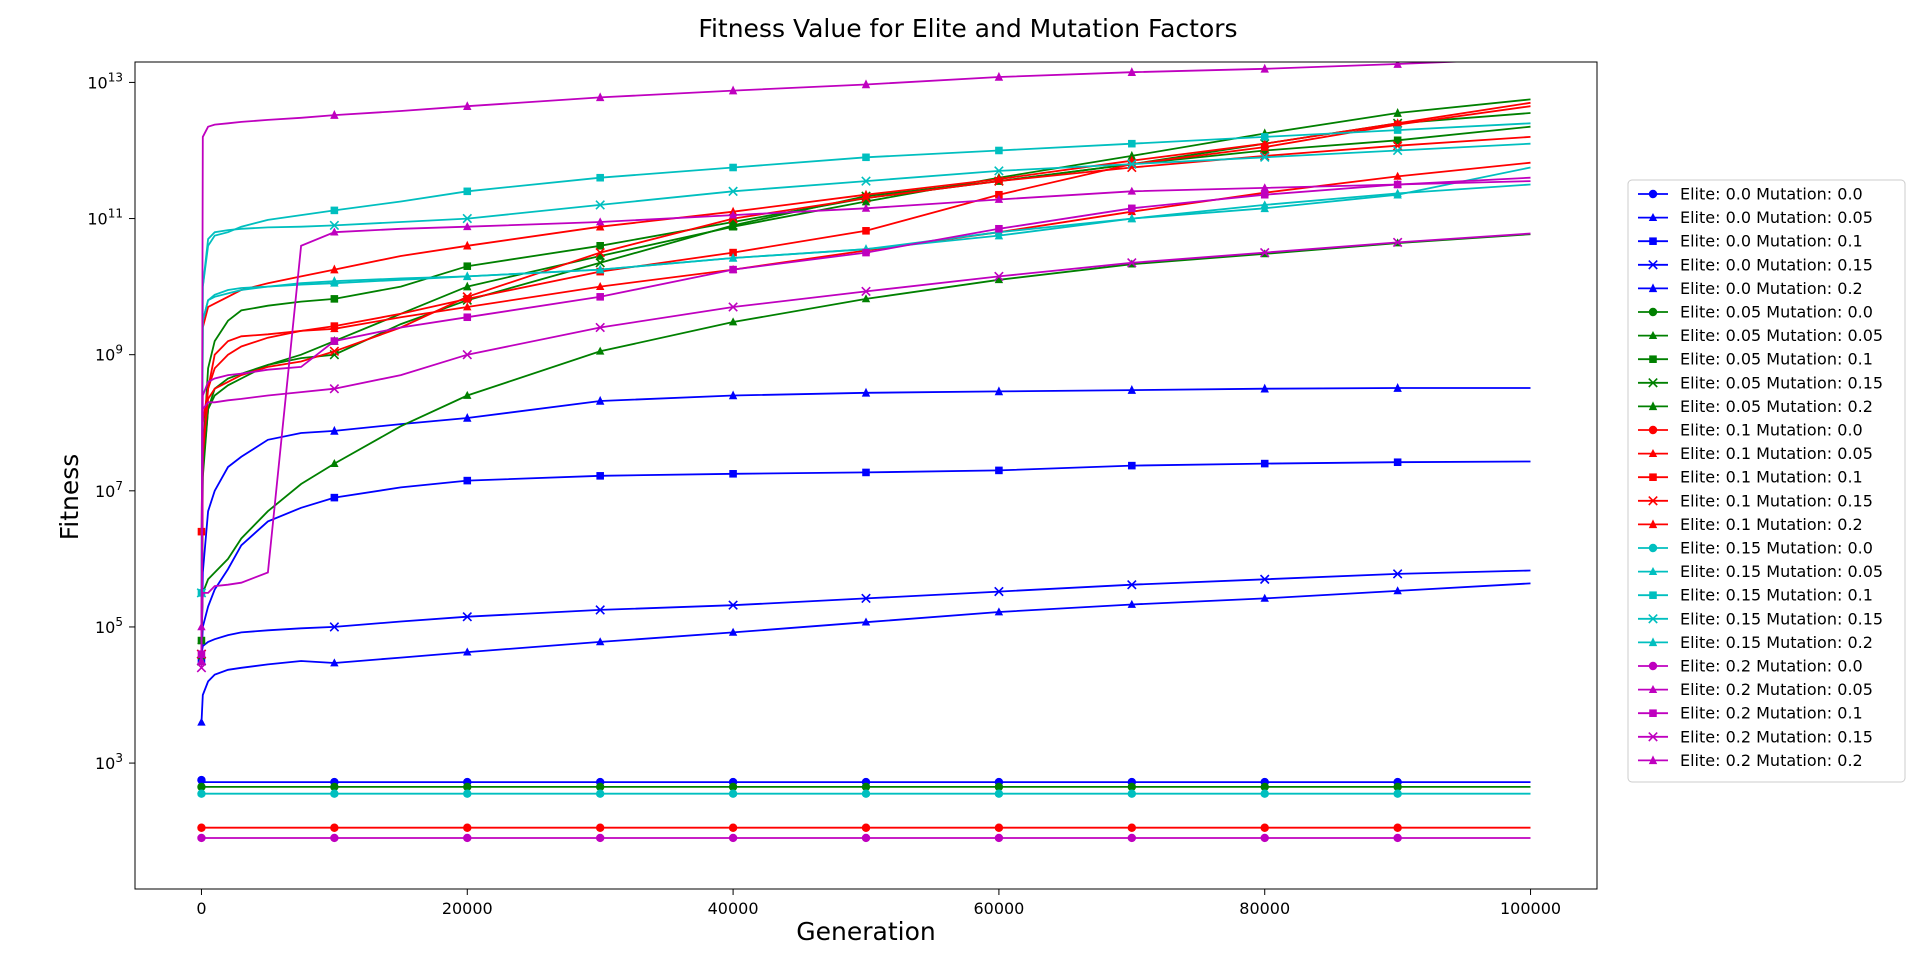 Image resolution: width=1920 pixels, height=960 pixels. What do you see at coordinates (69, 497) in the screenshot?
I see `y-axis-label: Fitness` at bounding box center [69, 497].